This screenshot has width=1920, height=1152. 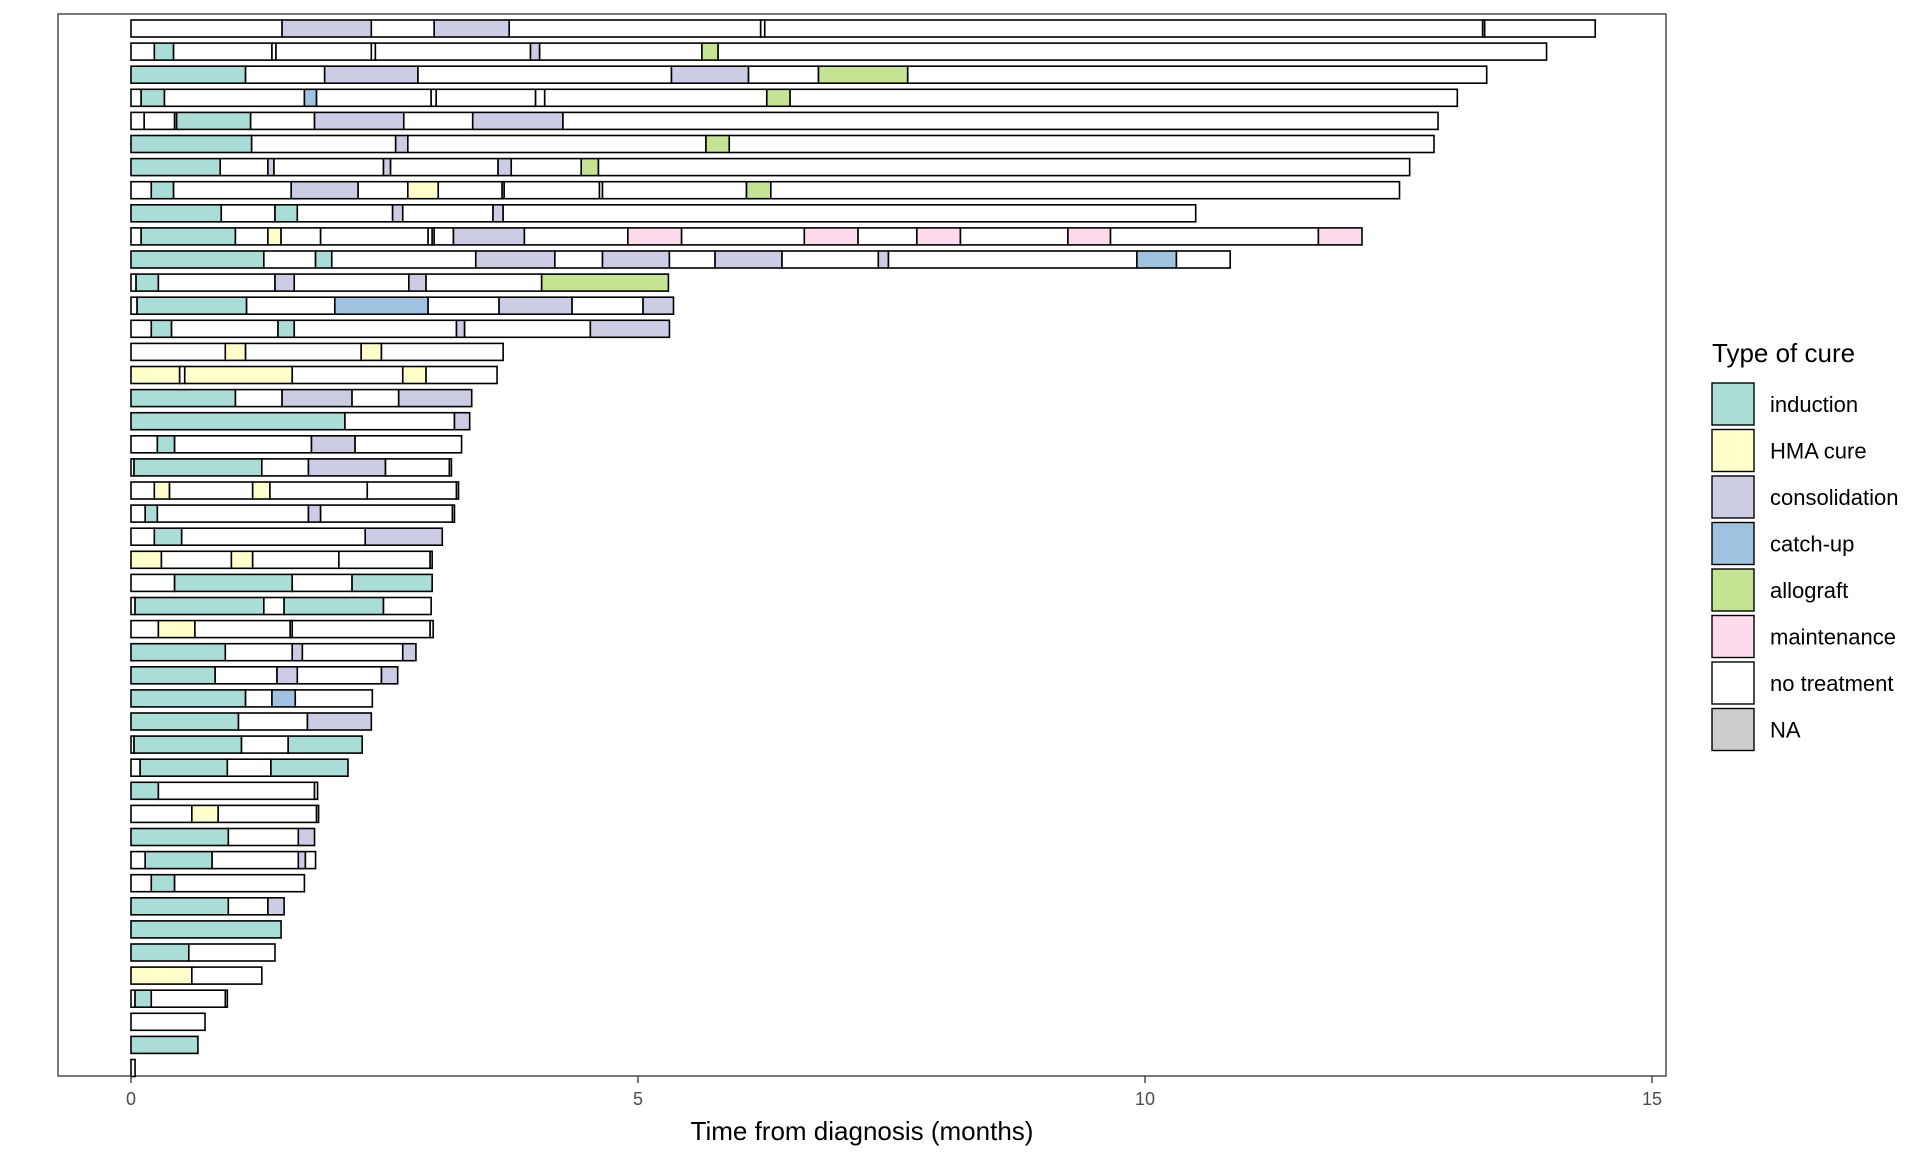 What do you see at coordinates (1783, 353) in the screenshot?
I see `legend-title: Type of cure` at bounding box center [1783, 353].